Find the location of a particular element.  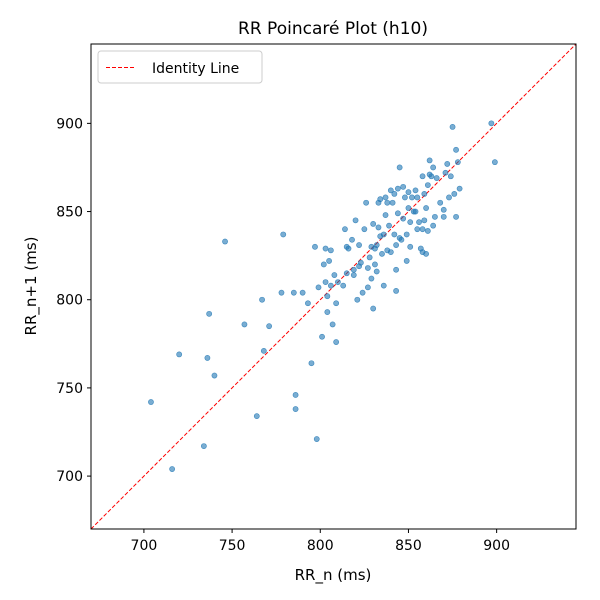

x-axis-title: RR_n (ms) is located at coordinates (333, 575).